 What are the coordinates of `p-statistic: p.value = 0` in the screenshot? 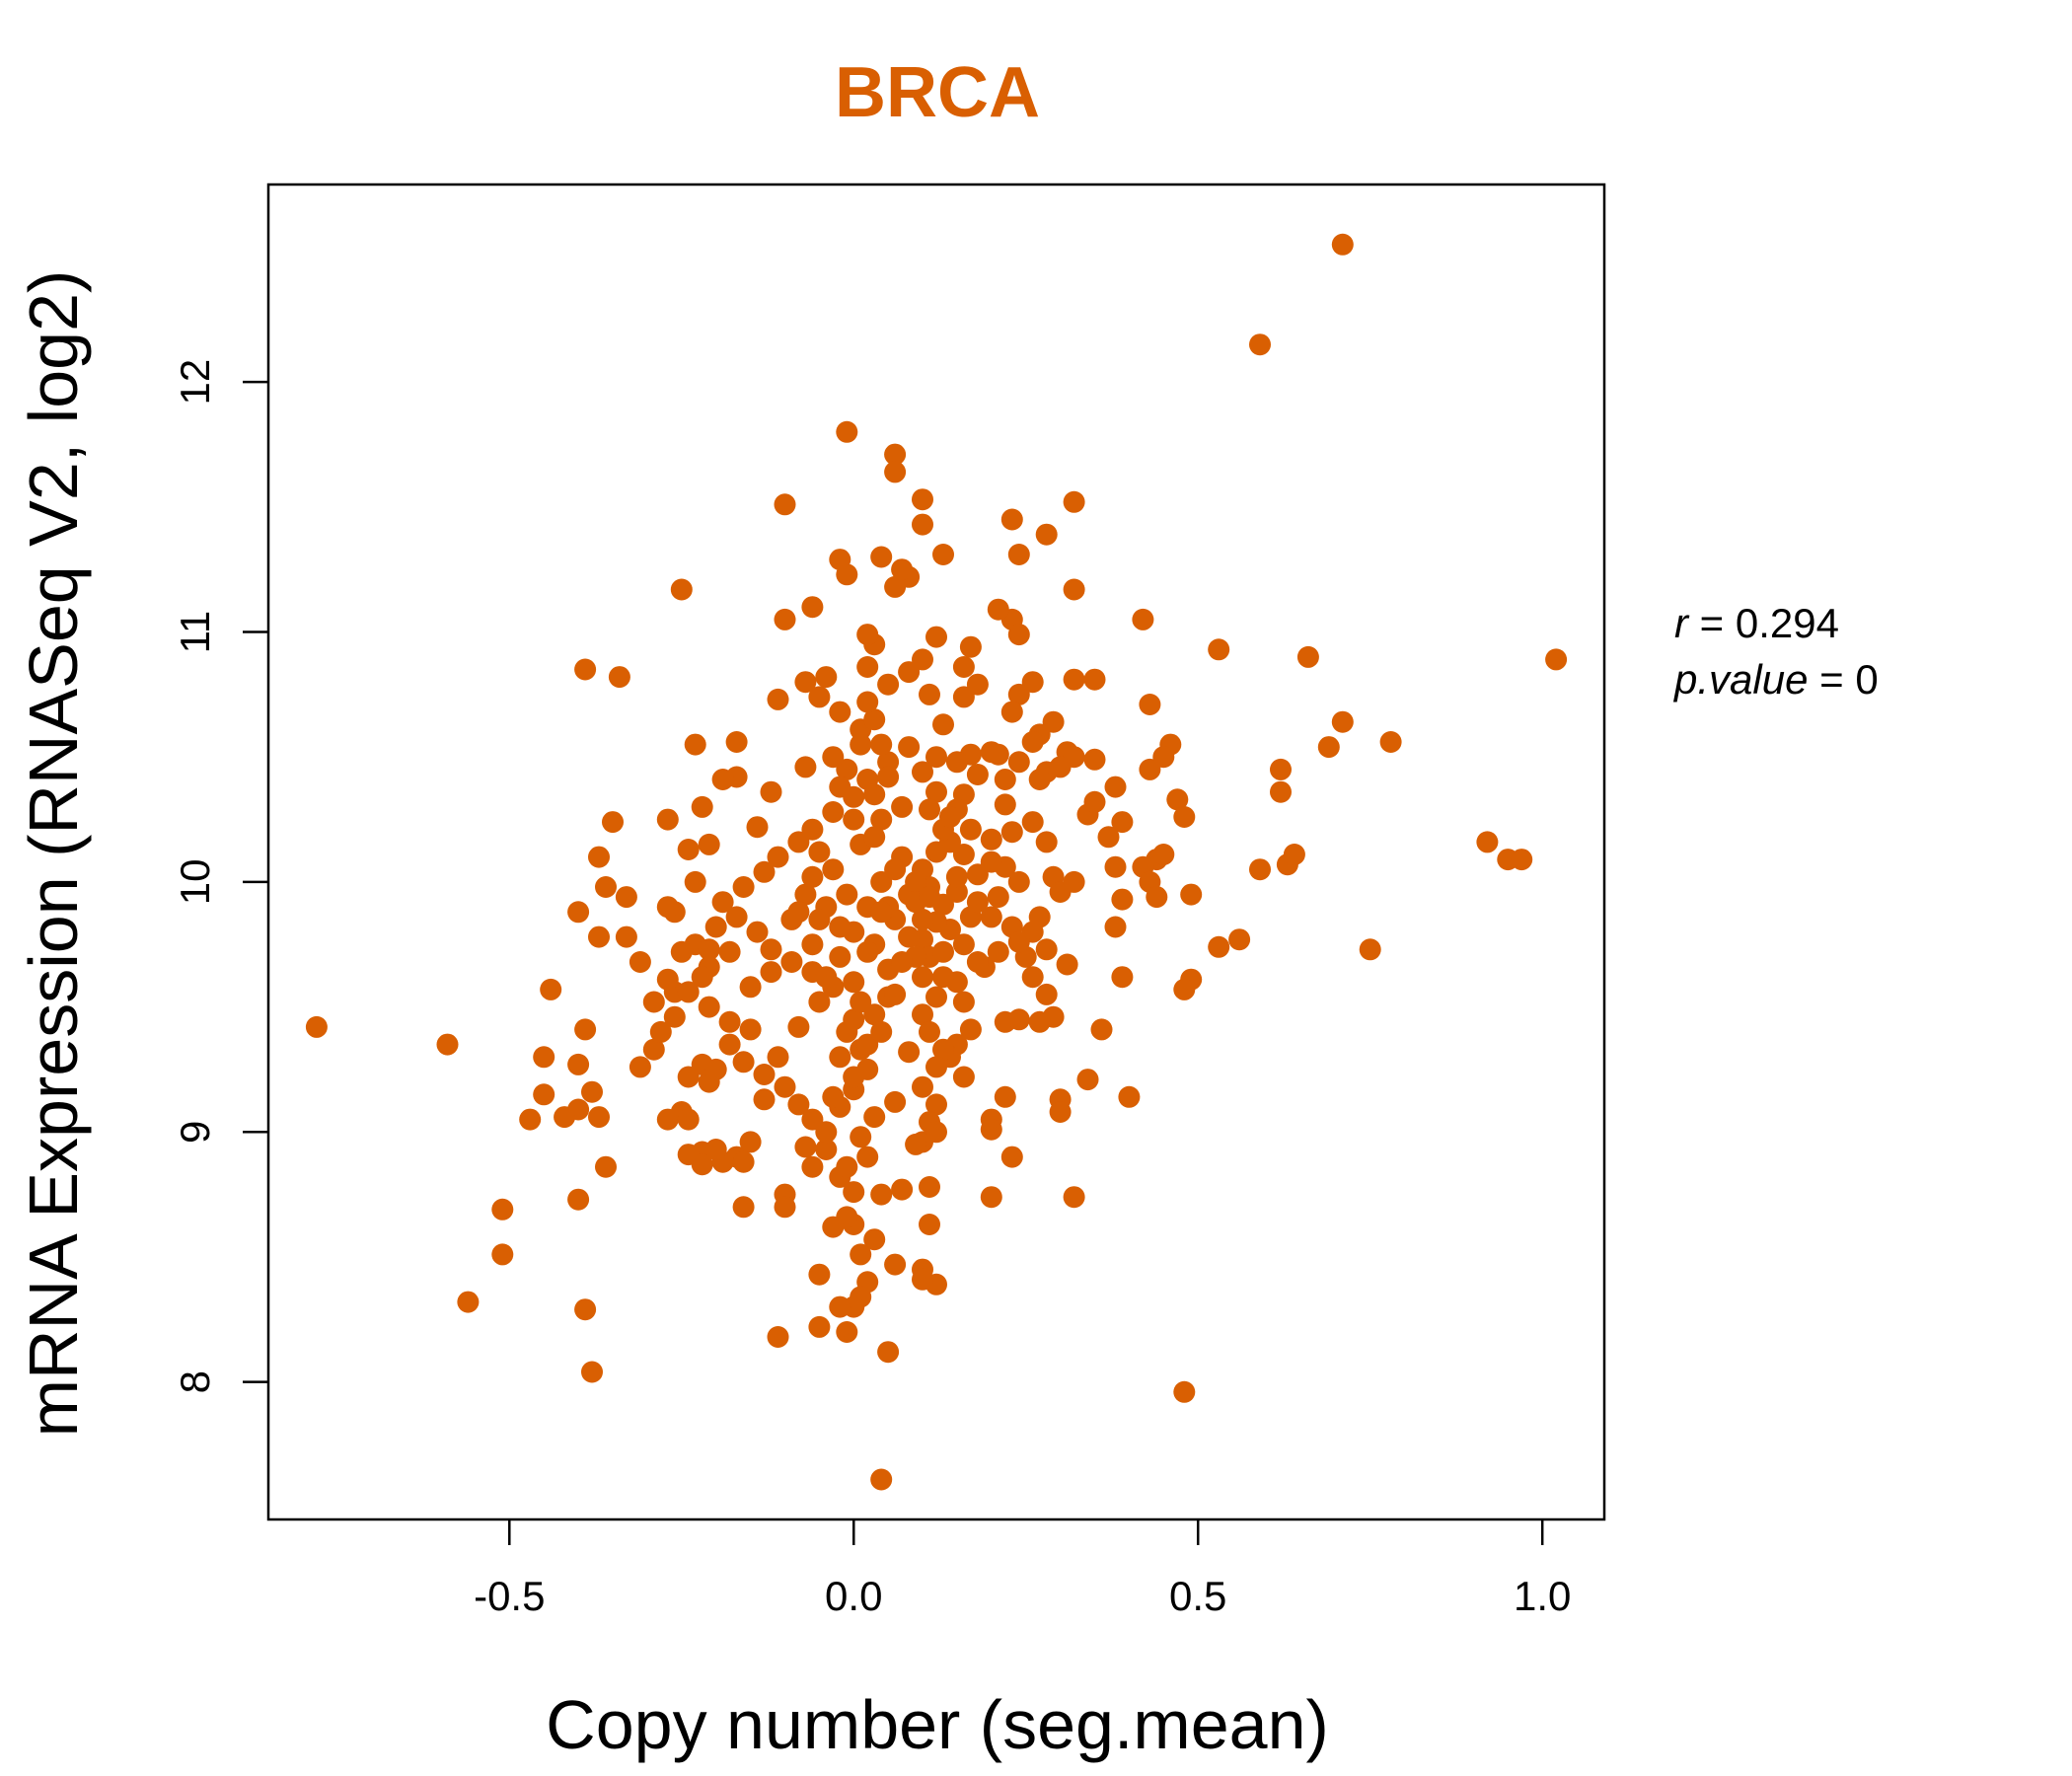 It's located at (1776, 680).